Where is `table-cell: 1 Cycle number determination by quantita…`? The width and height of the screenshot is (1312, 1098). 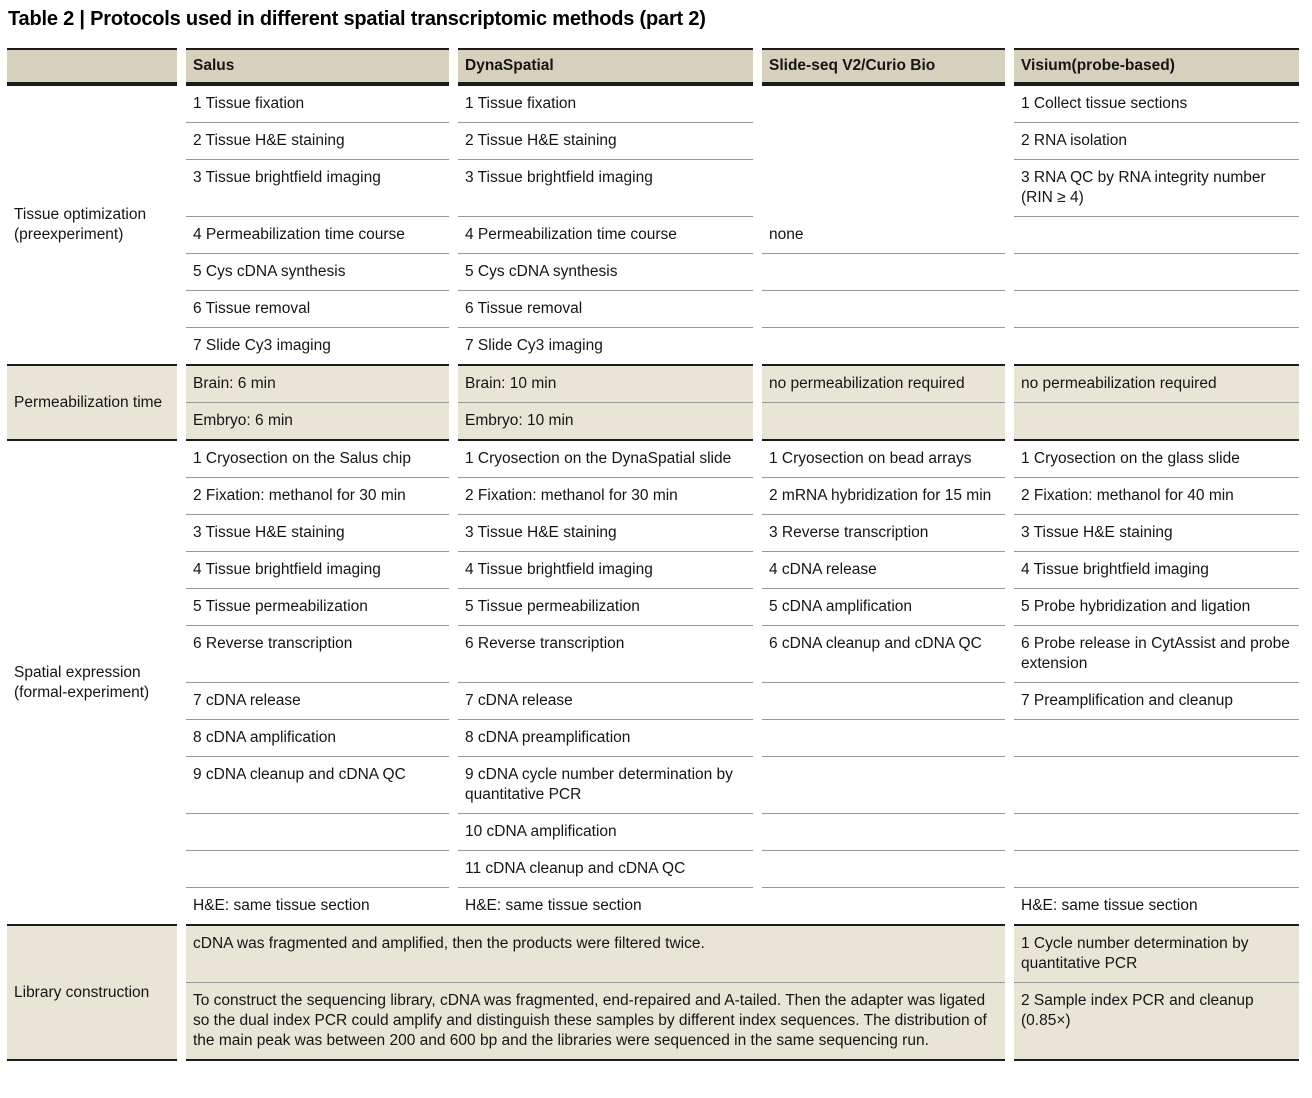
table-cell: 1 Cycle number determination by quantita… is located at coordinates (1156, 953).